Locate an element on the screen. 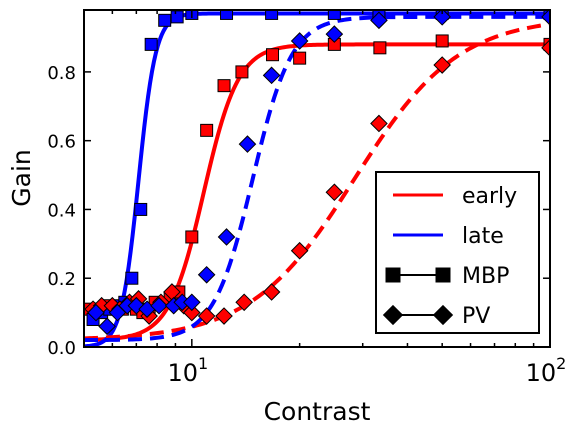 Image resolution: width=572 pixels, height=424 pixels. legend-label: PV is located at coordinates (476, 316).